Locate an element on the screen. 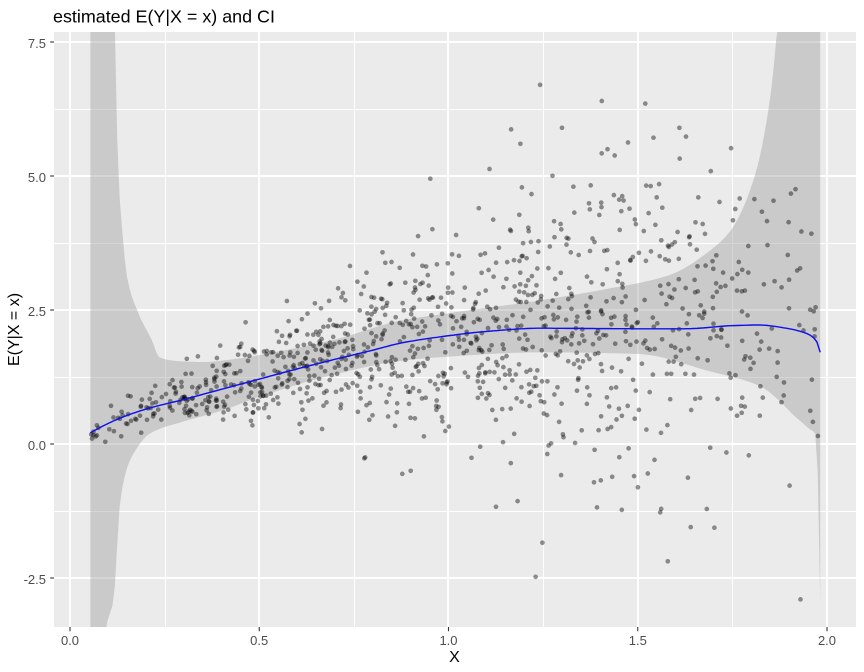 The width and height of the screenshot is (864, 672). svg-text: 2.5 is located at coordinates (37, 311).